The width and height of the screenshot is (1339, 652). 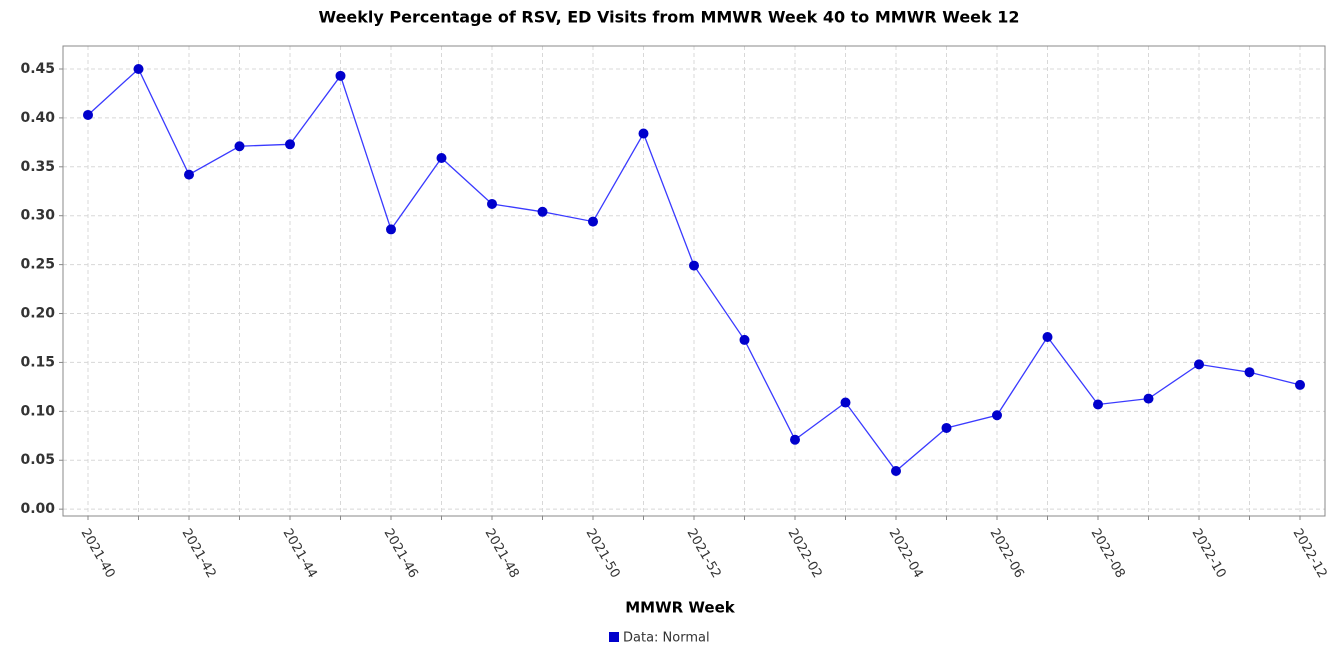 I want to click on x-tick-label: 2021-46, so click(x=401, y=553).